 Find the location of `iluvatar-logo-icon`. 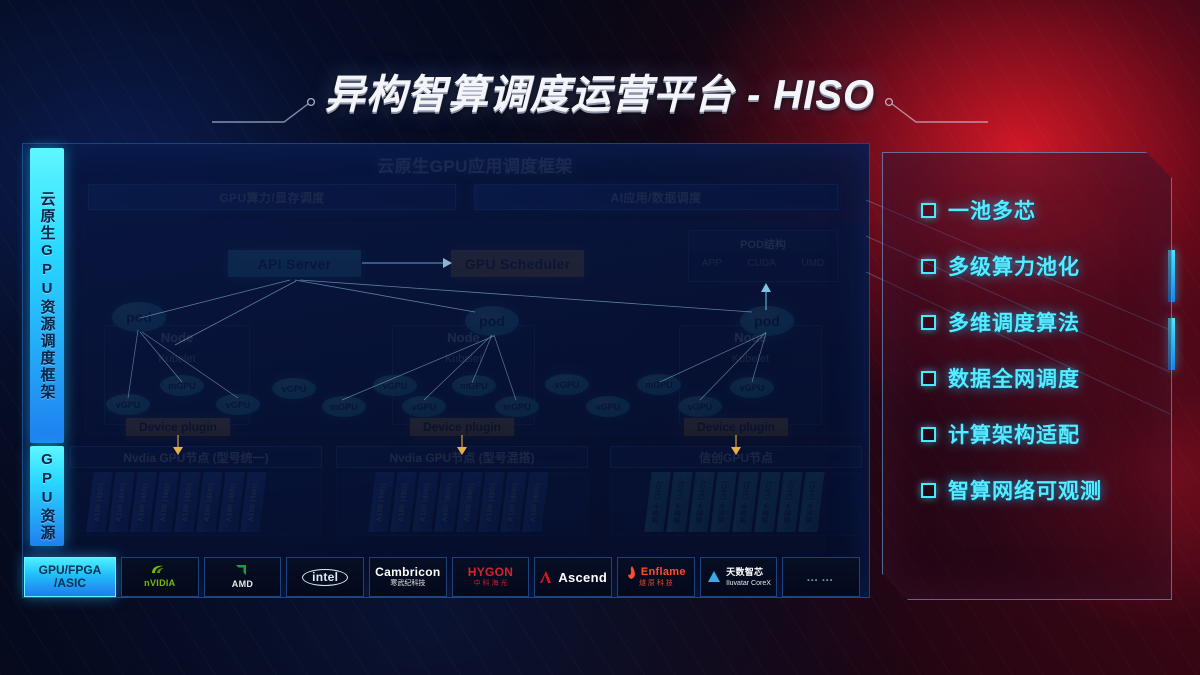

iluvatar-logo-icon is located at coordinates (714, 576).